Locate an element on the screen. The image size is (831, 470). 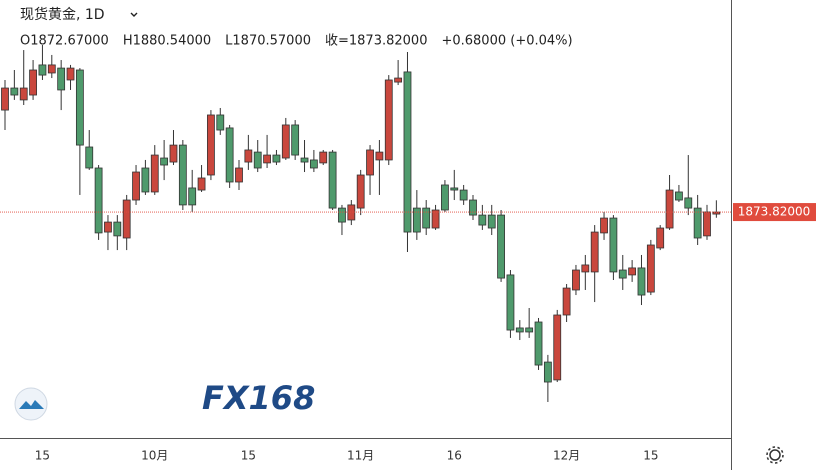
settings-icon is located at coordinates (775, 455).